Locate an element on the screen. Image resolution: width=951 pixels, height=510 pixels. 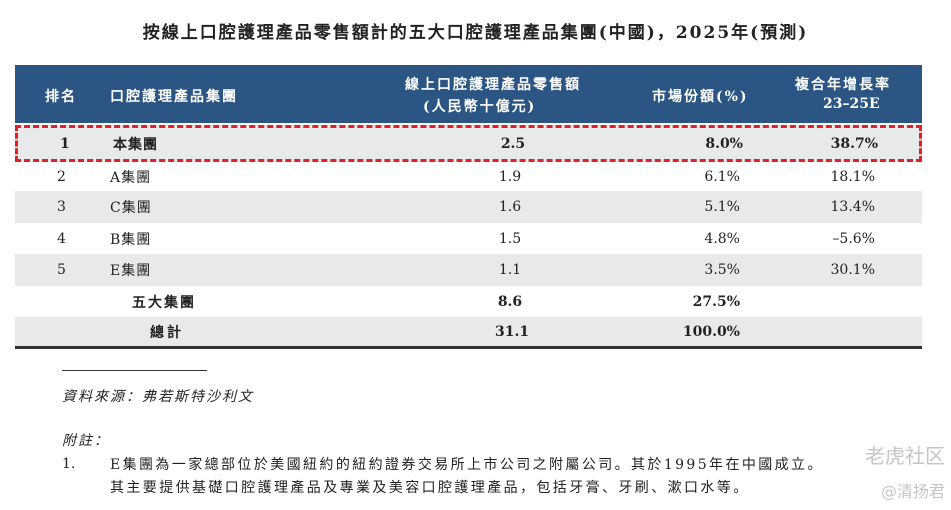
cell-share: 100.0% is located at coordinates (711, 331).